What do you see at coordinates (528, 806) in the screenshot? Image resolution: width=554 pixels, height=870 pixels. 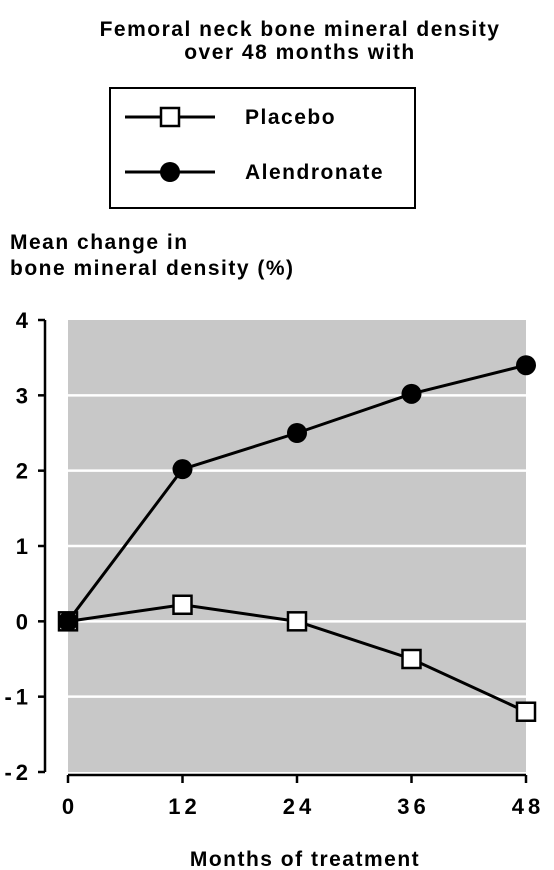 I see `x-tick-label: 48` at bounding box center [528, 806].